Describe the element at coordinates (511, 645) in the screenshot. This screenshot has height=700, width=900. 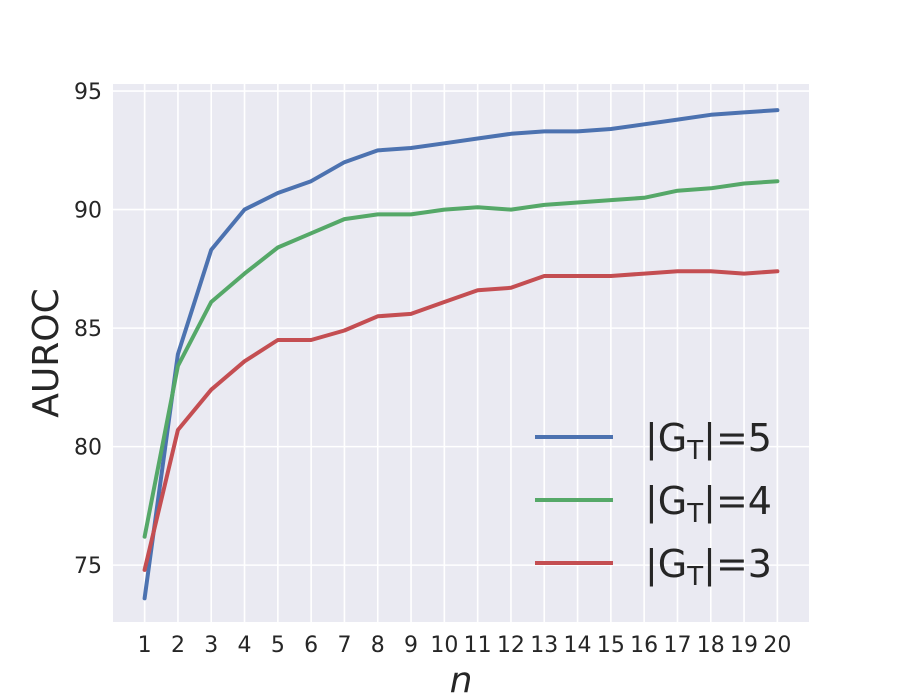
I see `x-tick-label: 12` at that location.